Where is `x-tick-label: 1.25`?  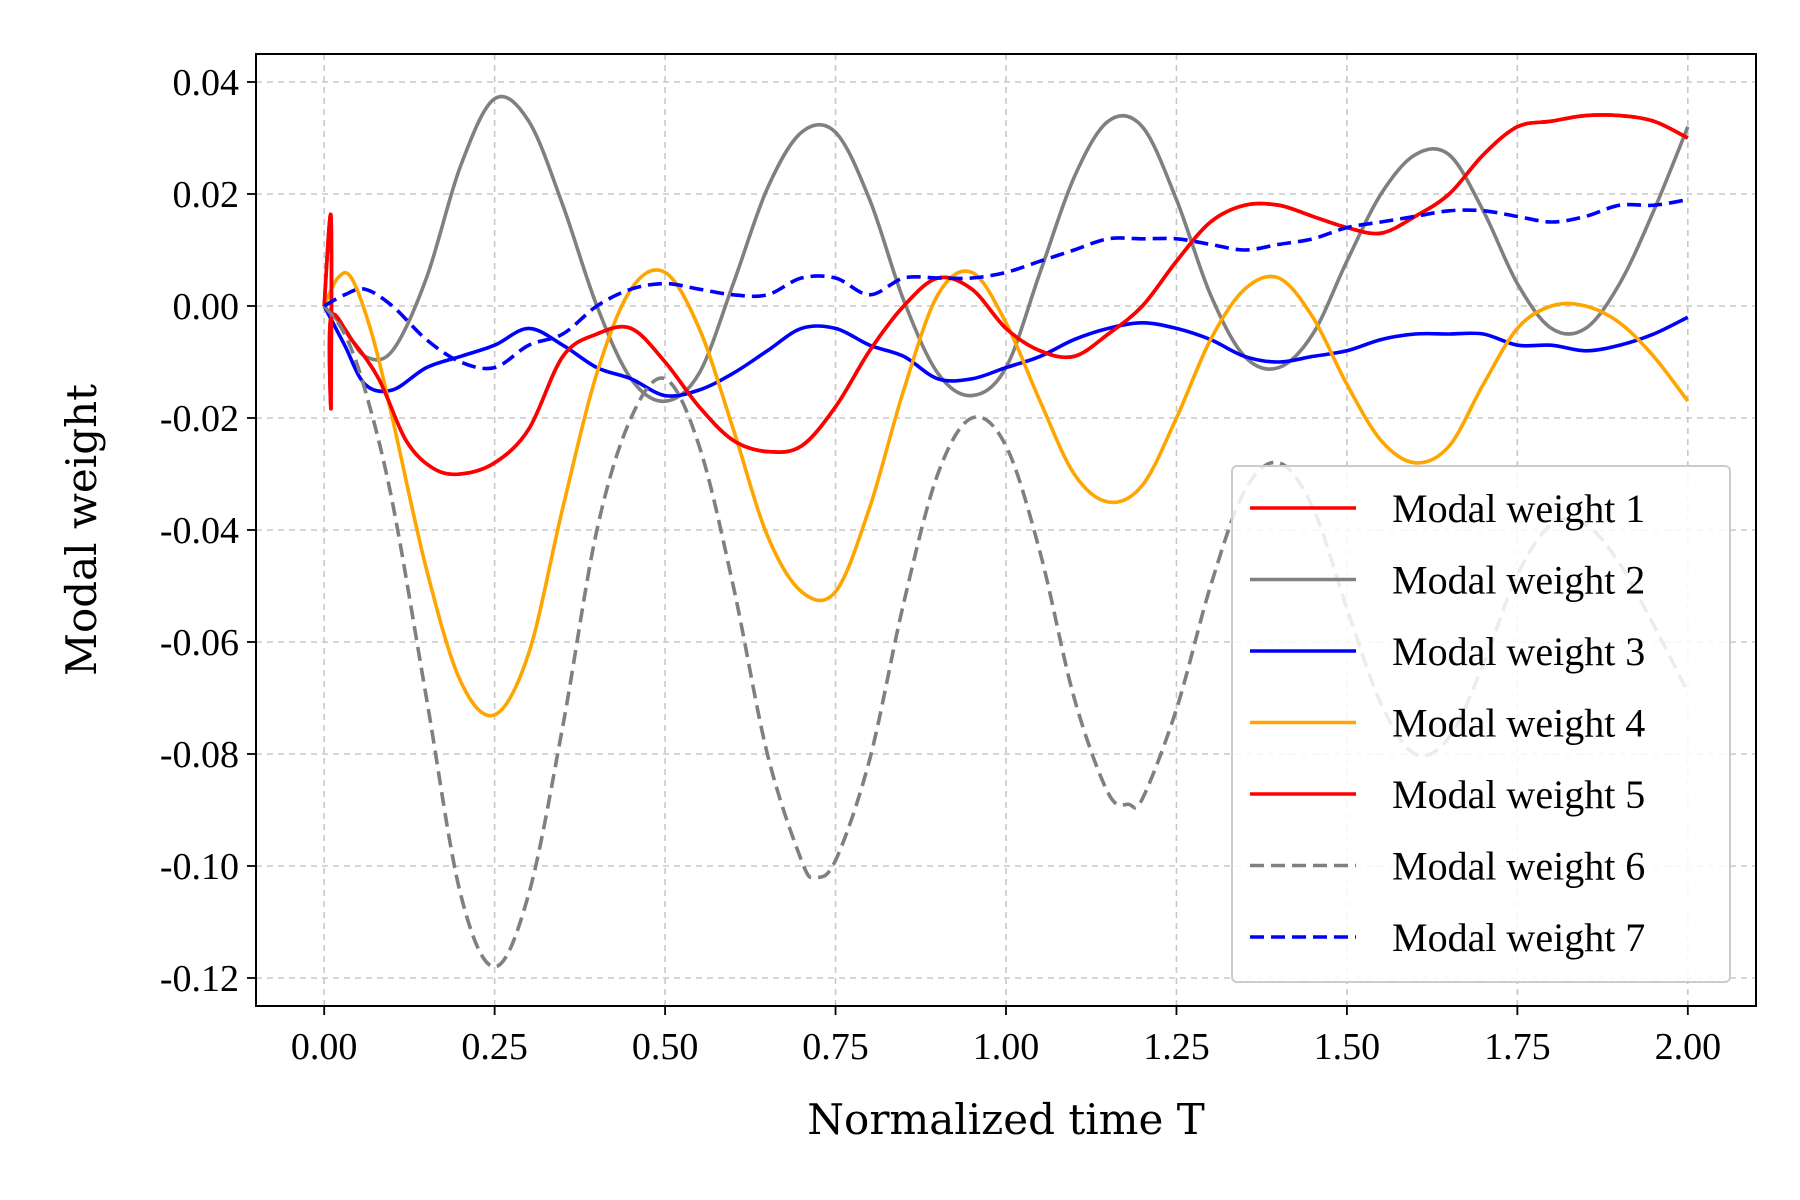 x-tick-label: 1.25 is located at coordinates (1176, 1047).